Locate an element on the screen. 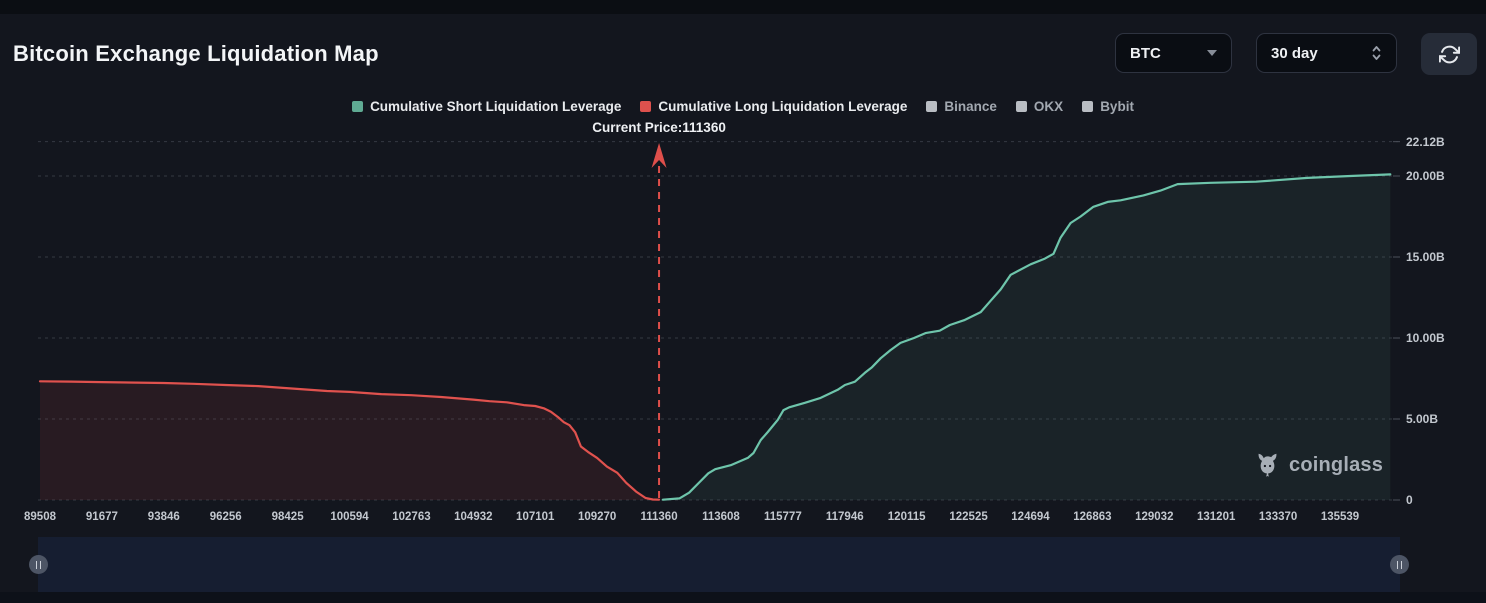 The height and width of the screenshot is (603, 1486). y-axis-label: 22.12B is located at coordinates (1425, 141).